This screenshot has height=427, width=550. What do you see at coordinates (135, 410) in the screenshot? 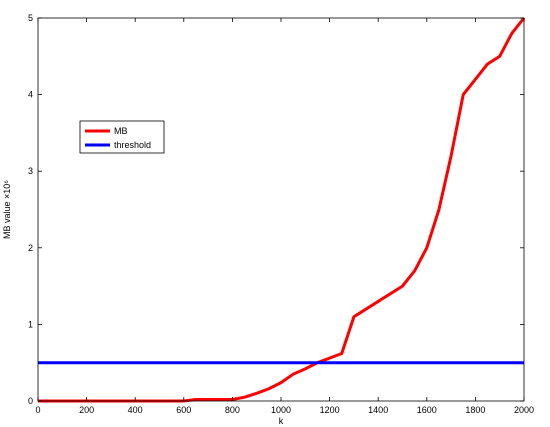
I see `x-tick-label: 400` at bounding box center [135, 410].